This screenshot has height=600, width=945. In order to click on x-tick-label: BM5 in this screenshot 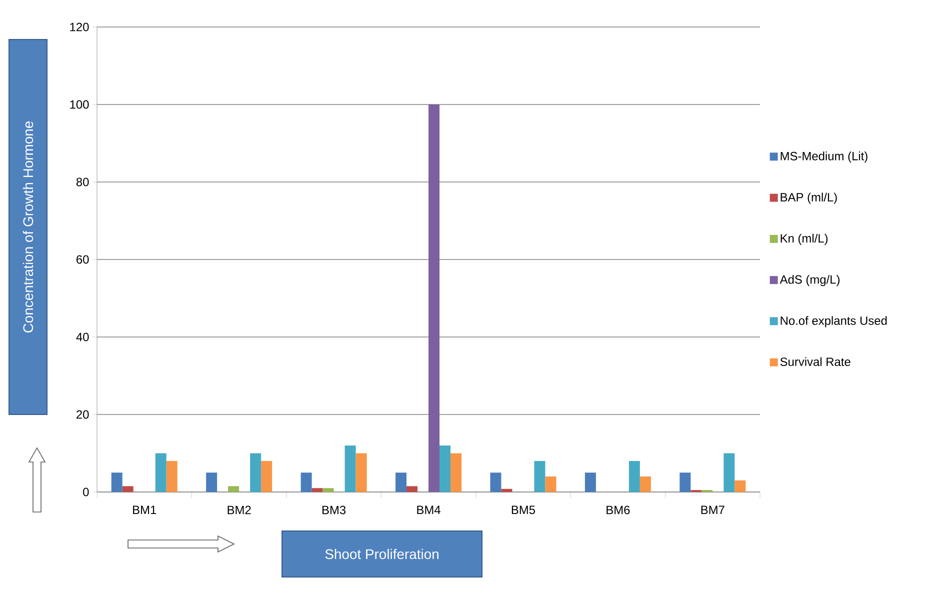, I will do `click(523, 510)`.